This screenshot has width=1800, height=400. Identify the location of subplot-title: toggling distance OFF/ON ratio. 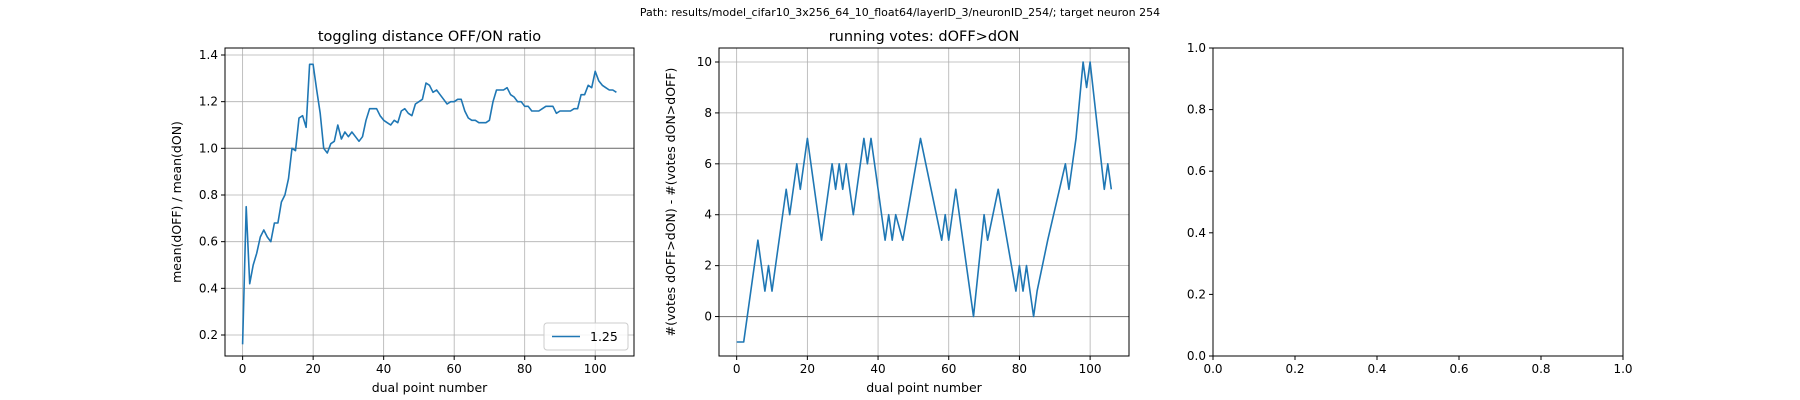
(429, 37).